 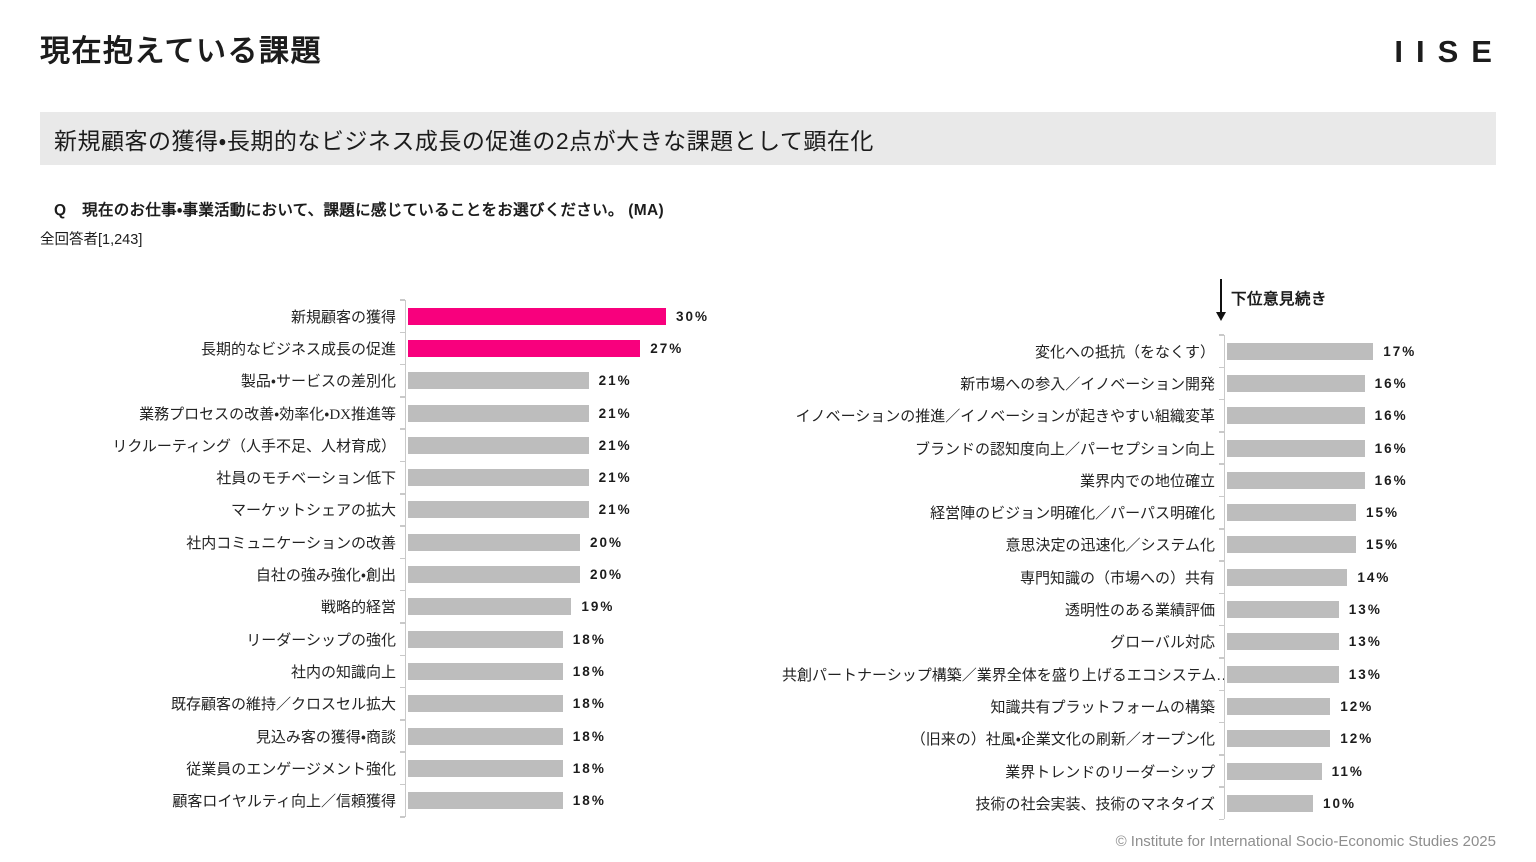 I want to click on chart-row: 共創パートナーシップ構築／業界全体を盛り上げるエコシステム… 13%, so click(x=1128, y=674).